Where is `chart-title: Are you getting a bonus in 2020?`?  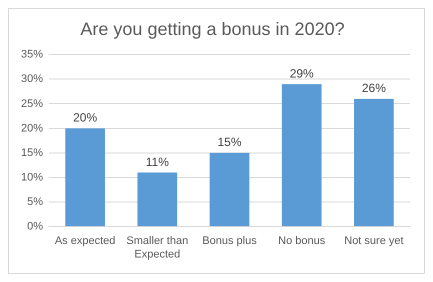
chart-title: Are you getting a bonus in 2020? is located at coordinates (212, 28).